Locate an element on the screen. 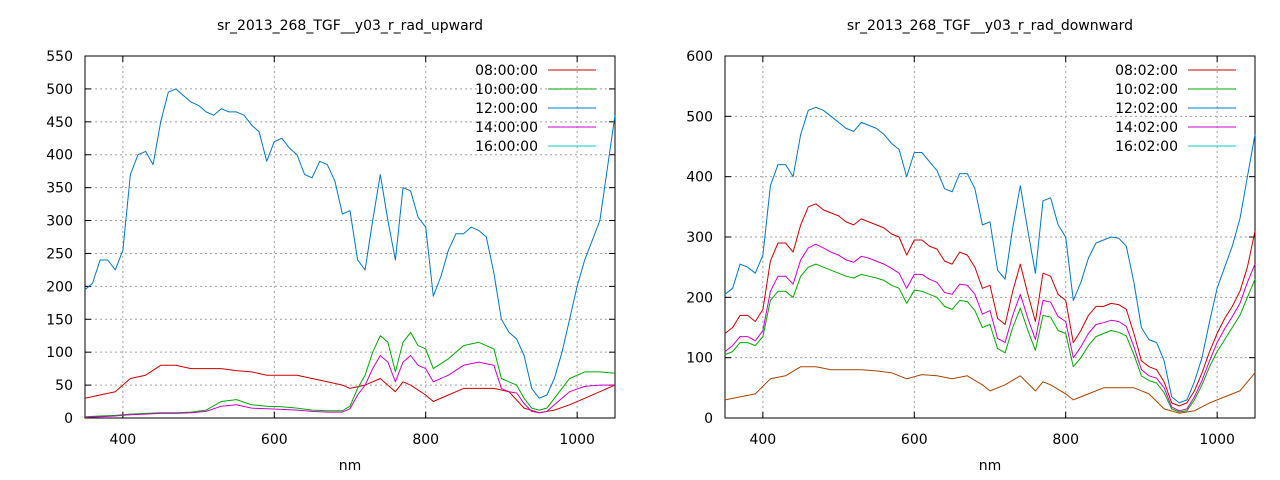  chart2-title: sr_2013_268_TGF__y03_r_rad_downward is located at coordinates (990, 26).